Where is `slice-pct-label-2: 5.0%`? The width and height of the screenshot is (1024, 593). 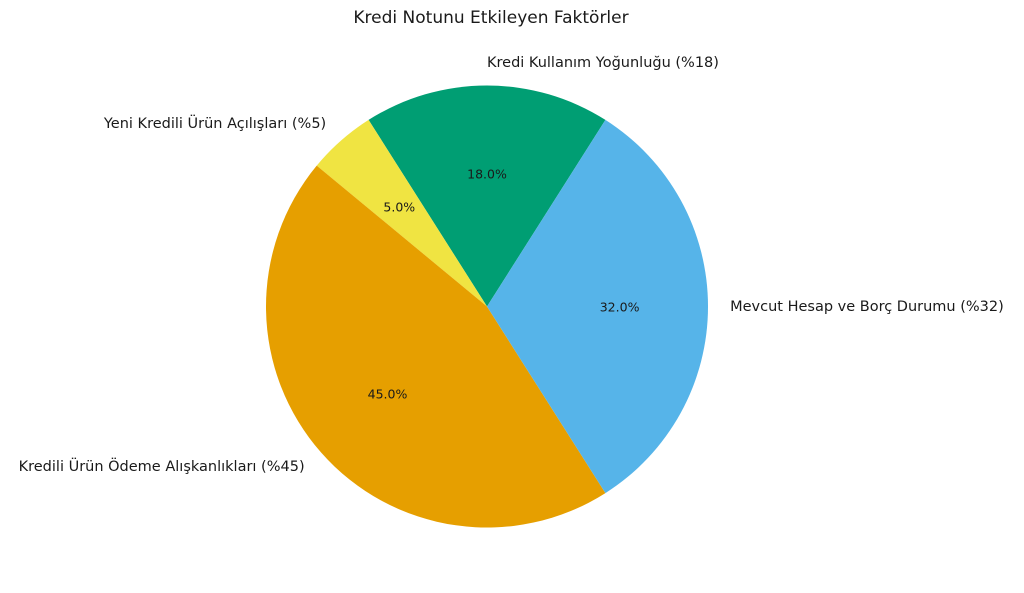
slice-pct-label-2: 5.0% is located at coordinates (399, 207).